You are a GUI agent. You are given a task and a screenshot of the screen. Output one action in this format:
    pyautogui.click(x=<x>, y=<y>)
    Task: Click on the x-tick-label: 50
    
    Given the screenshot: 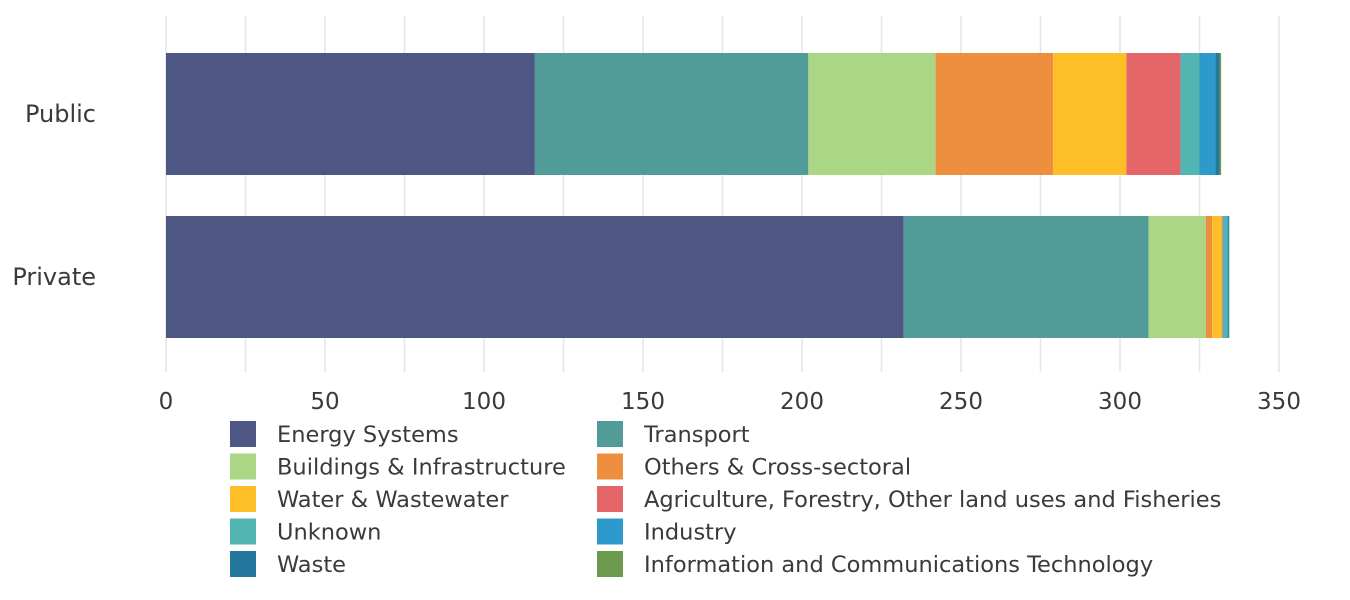 What is the action you would take?
    pyautogui.click(x=324, y=402)
    